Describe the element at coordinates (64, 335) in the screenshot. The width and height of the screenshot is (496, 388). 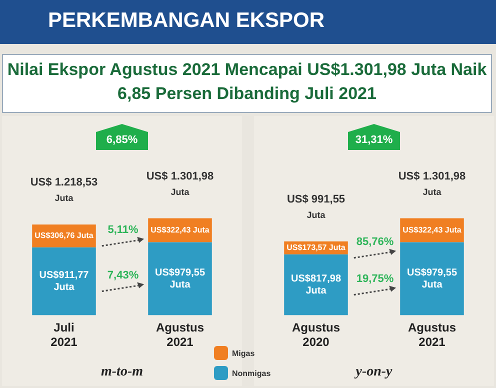
I see `x-tick-label: Juli 2021` at that location.